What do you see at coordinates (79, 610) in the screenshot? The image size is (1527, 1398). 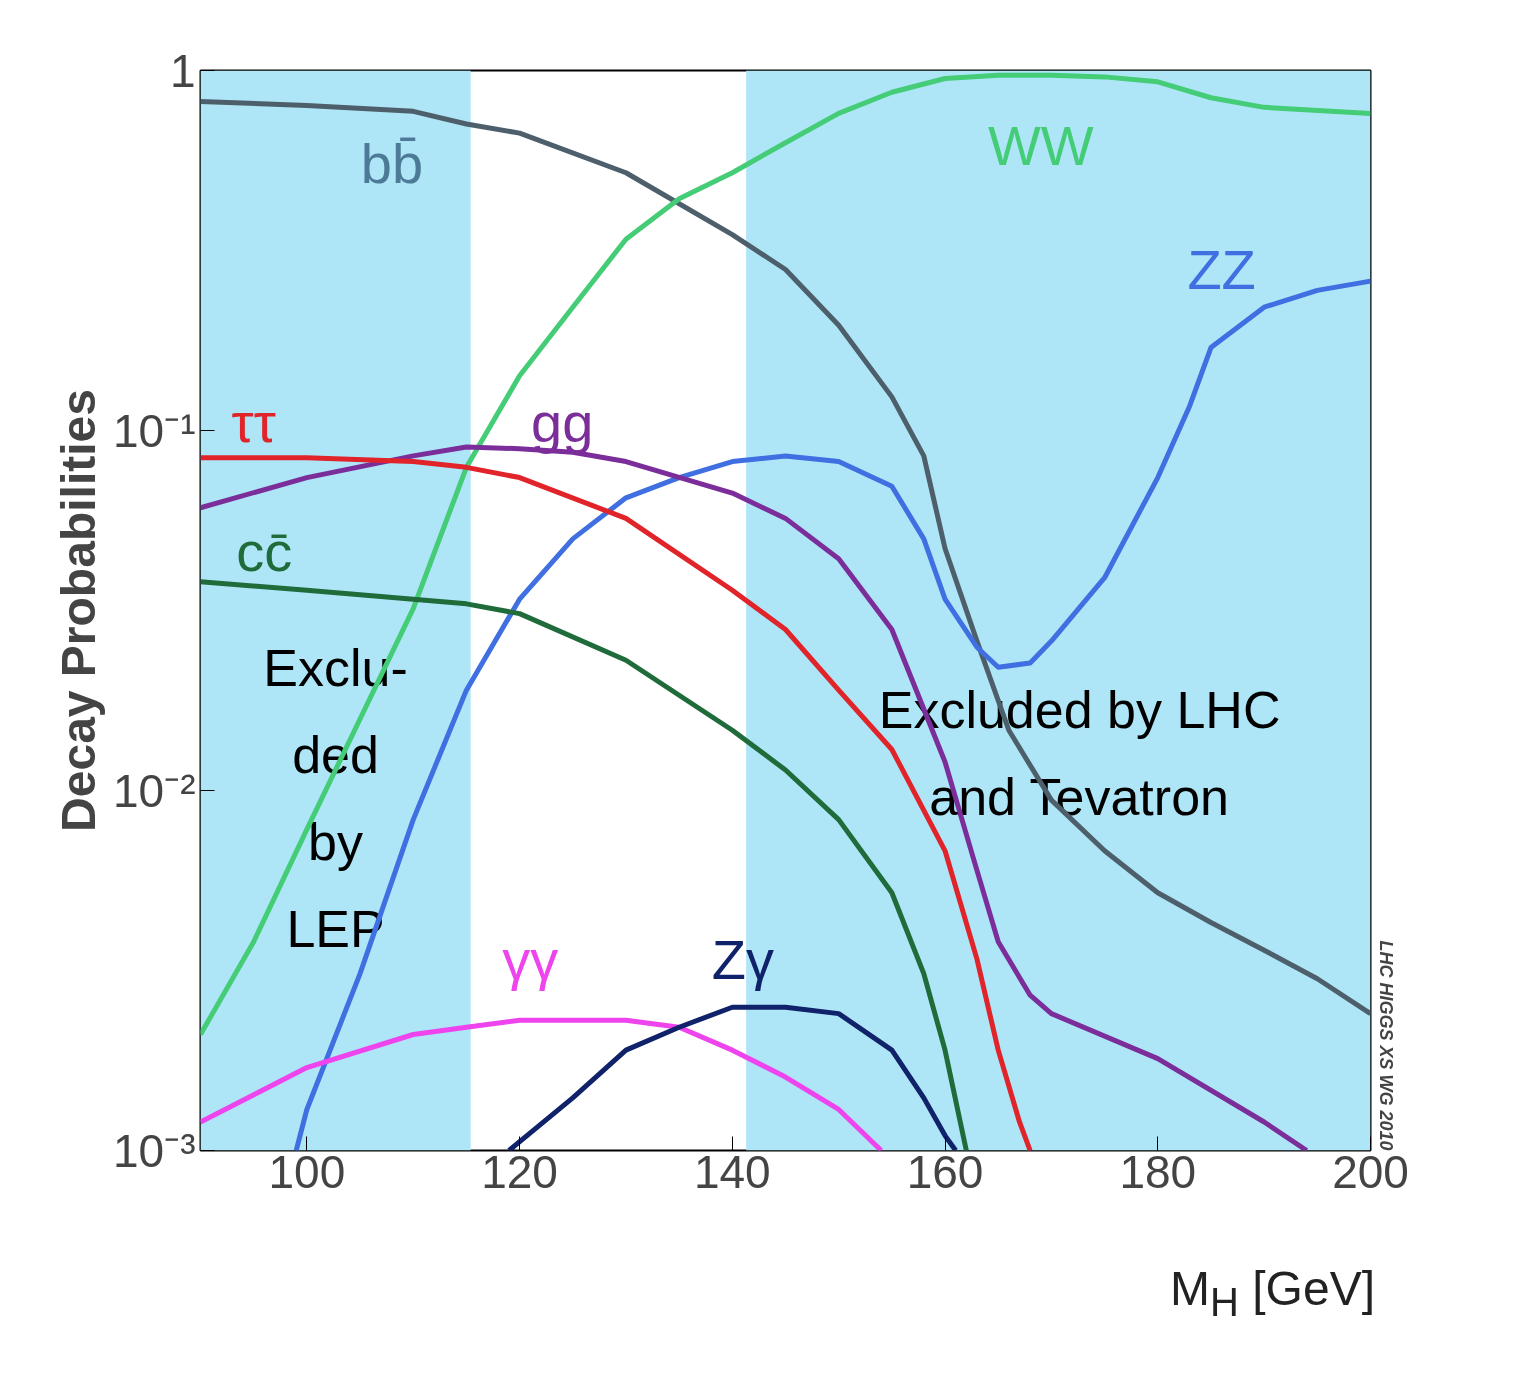 I see `y-axis-title: Decay Probabilities` at bounding box center [79, 610].